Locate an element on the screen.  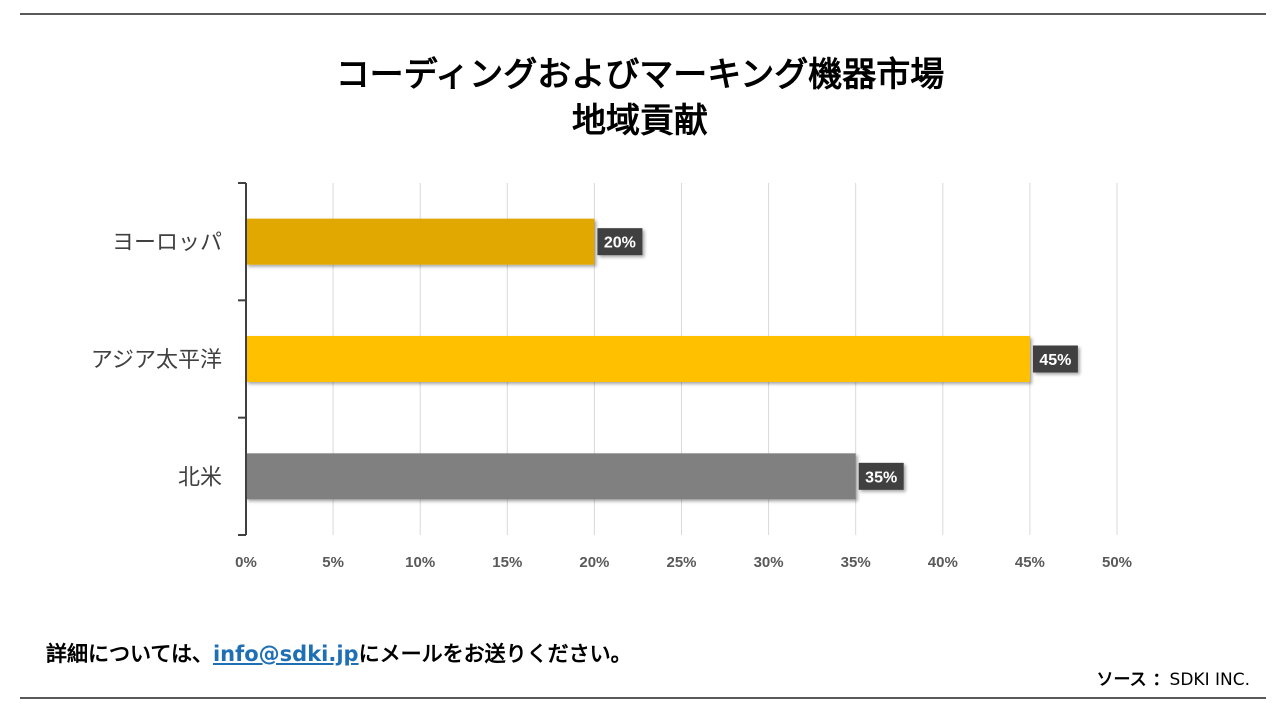
chart-title-line1: コーディングおよびマーキング機器市場 is located at coordinates (640, 75).